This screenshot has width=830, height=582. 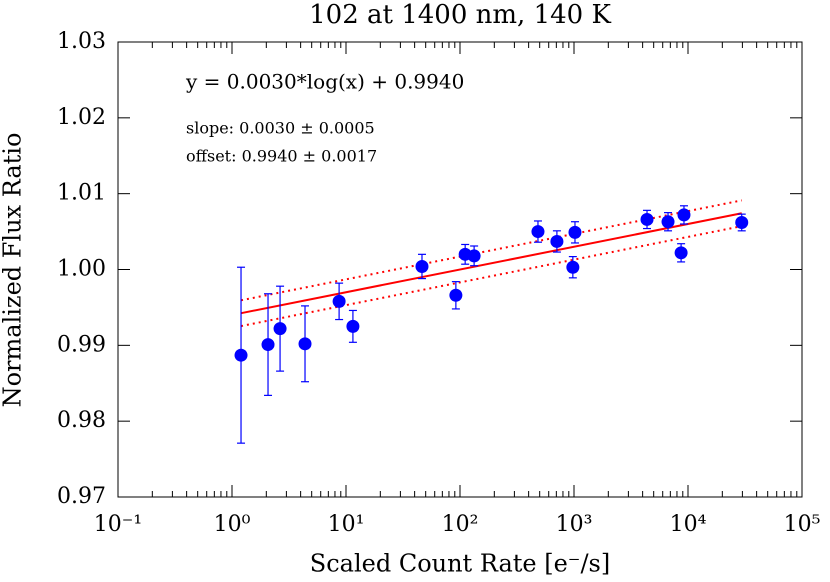 I want to click on y-tick-label: 0.99, so click(x=81, y=344).